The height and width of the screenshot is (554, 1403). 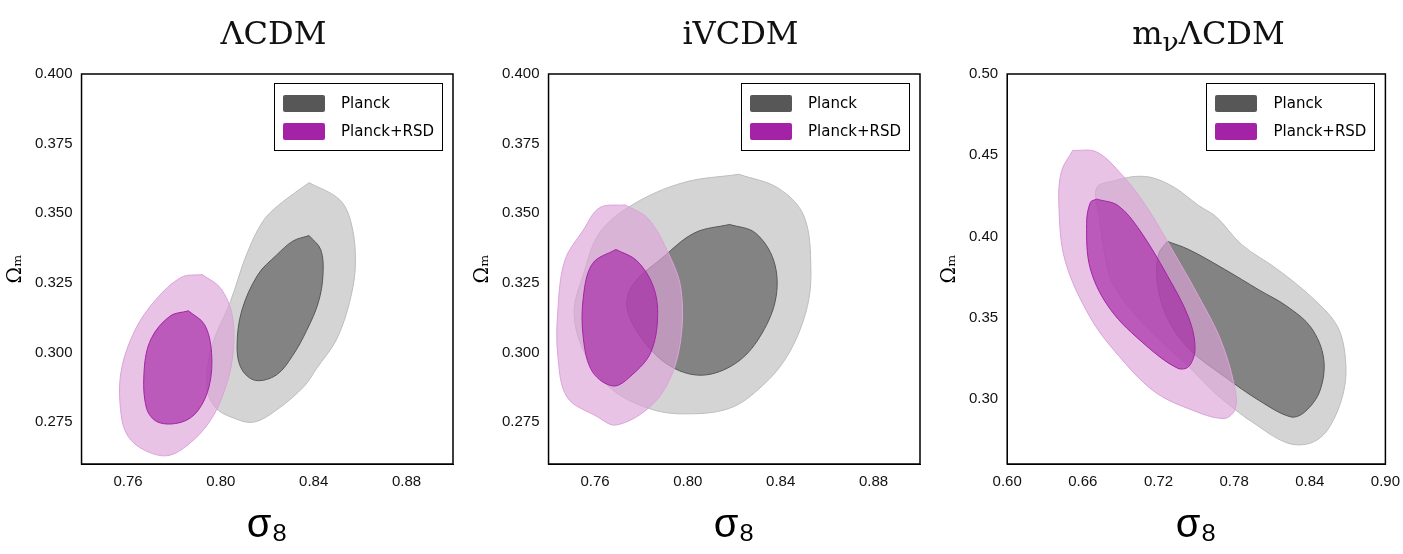 What do you see at coordinates (983, 154) in the screenshot?
I see `y-tick-label: 0.45` at bounding box center [983, 154].